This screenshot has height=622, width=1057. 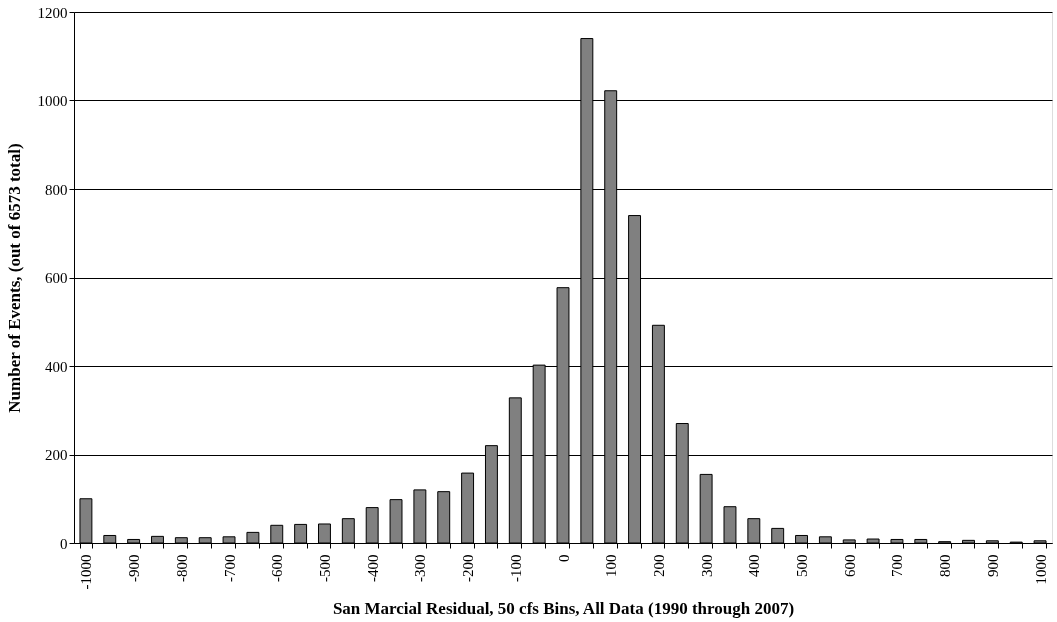 I want to click on x-tick-label: 1000, so click(x=1040, y=569).